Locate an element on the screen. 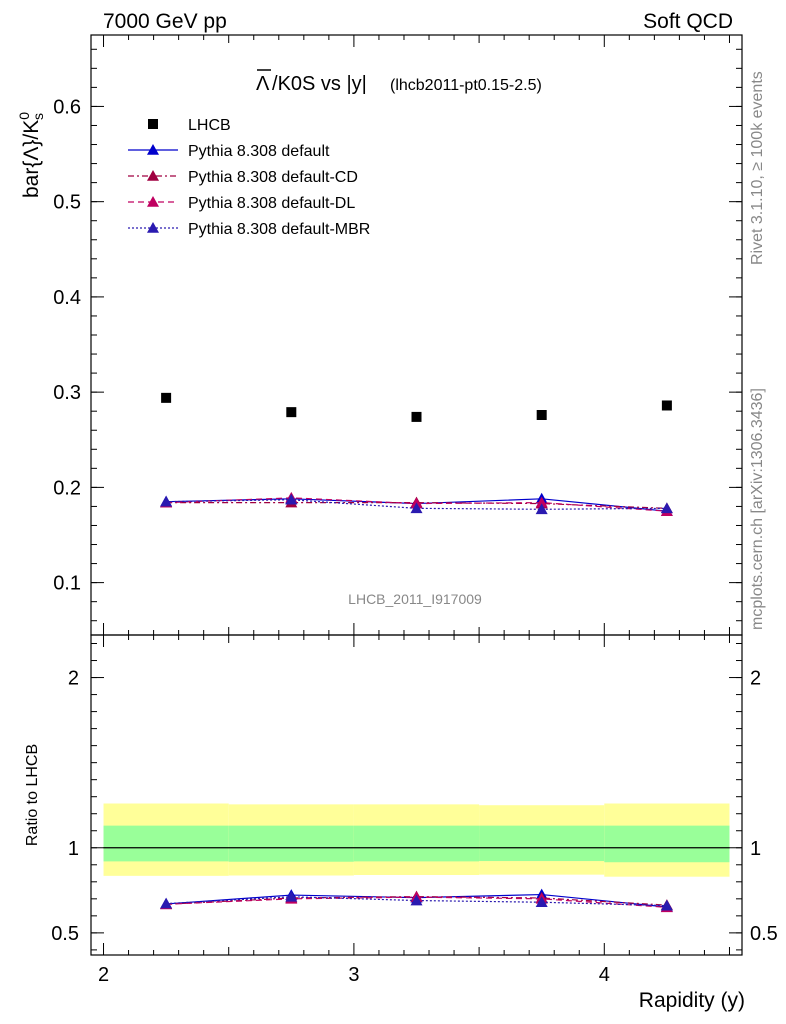 This screenshot has width=786, height=1024. main-title: Λ /K0S vs |y| (lhcb2011-pt0.15-2.5) is located at coordinates (399, 82).